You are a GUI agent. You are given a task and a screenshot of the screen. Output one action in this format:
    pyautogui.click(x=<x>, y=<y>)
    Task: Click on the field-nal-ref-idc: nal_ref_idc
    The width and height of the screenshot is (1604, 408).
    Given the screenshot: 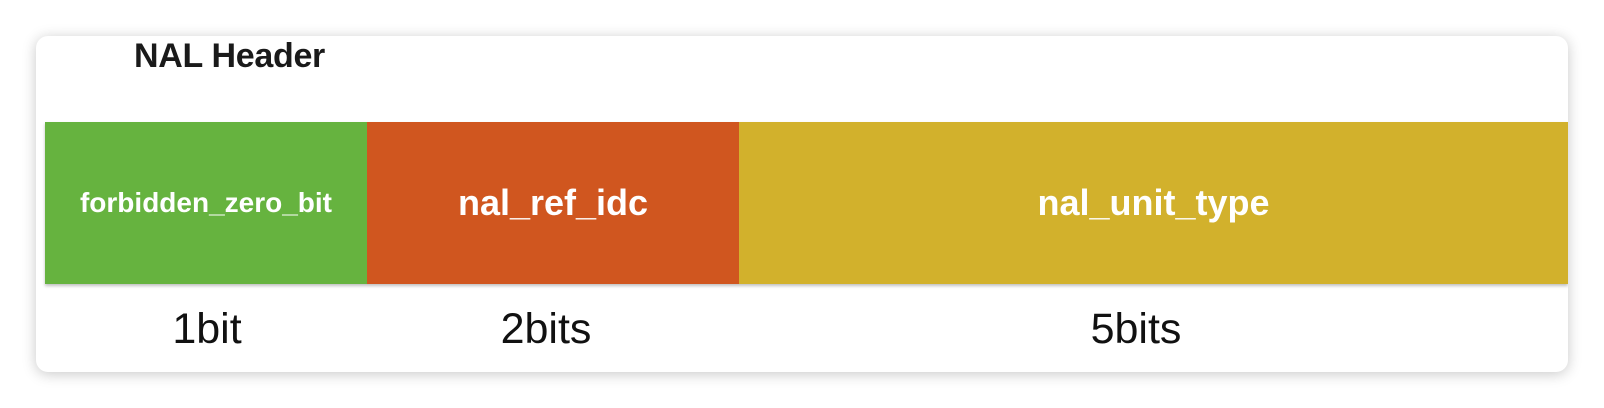 What is the action you would take?
    pyautogui.click(x=553, y=203)
    